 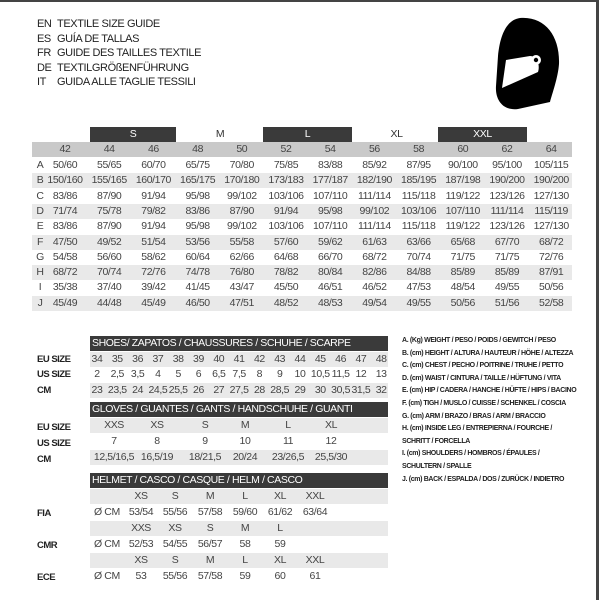 What do you see at coordinates (141, 544) in the screenshot?
I see `helmet-value: 52/53` at bounding box center [141, 544].